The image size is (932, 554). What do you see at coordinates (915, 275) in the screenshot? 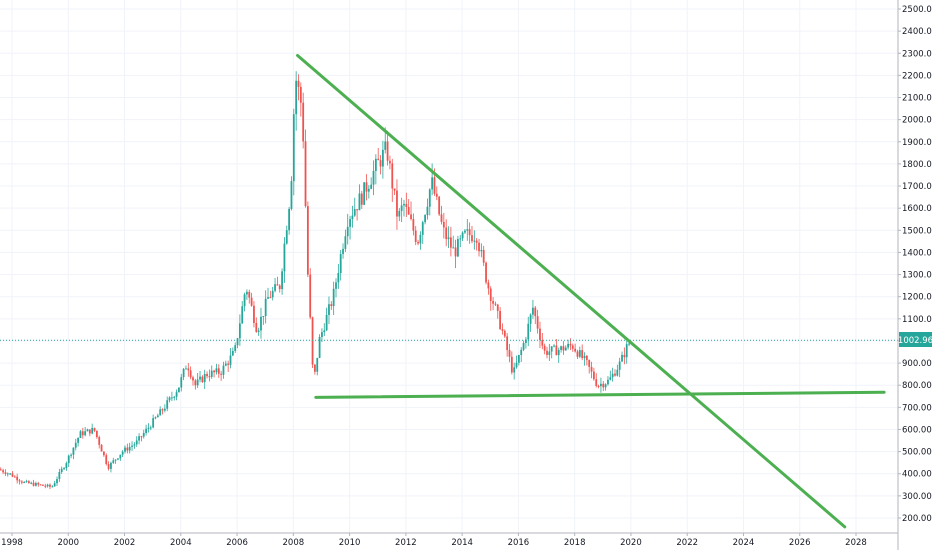
I see `y-axis-panel` at bounding box center [915, 275].